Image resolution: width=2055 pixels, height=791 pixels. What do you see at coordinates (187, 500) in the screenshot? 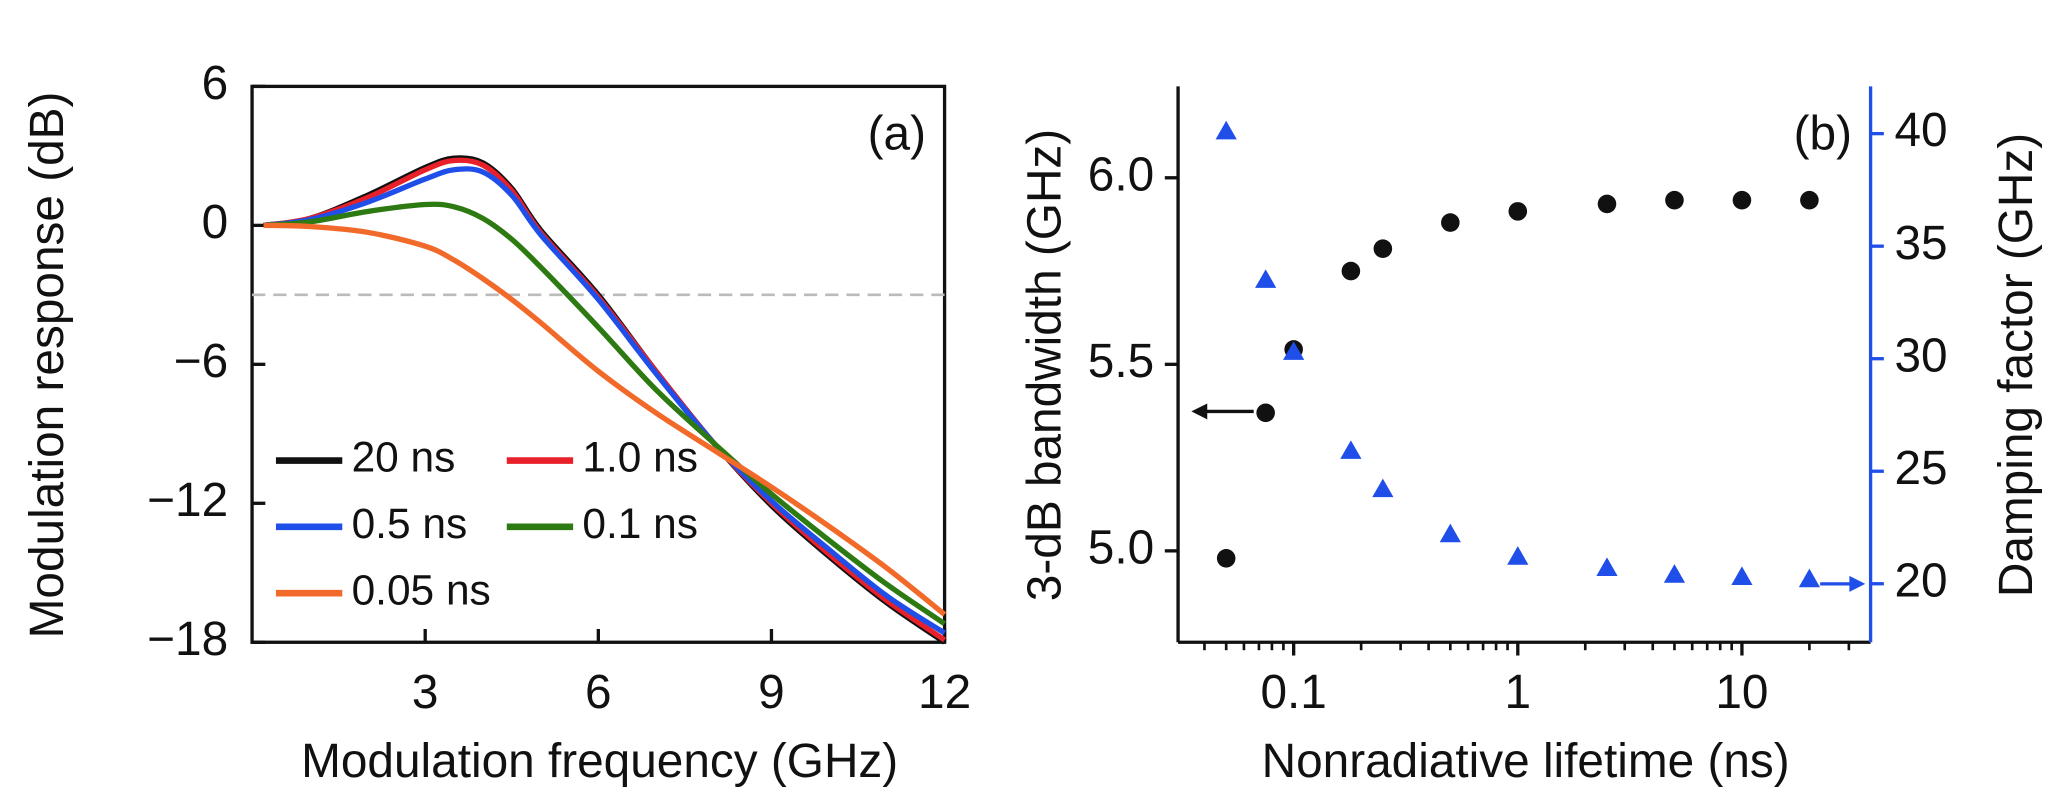
I see `y-tick-label: −12` at bounding box center [187, 500].